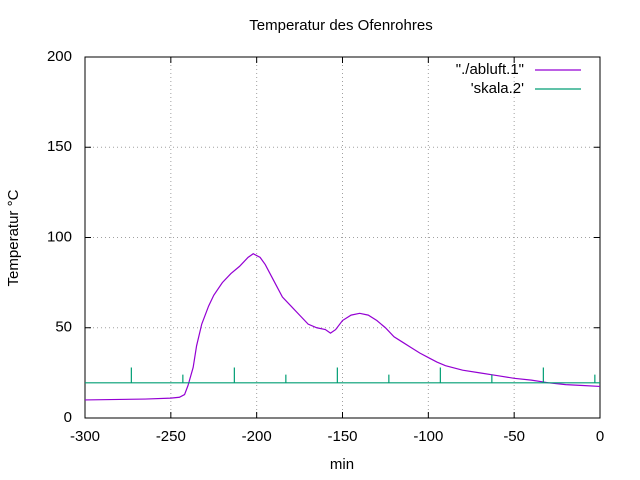  What do you see at coordinates (59, 146) in the screenshot?
I see `y-tick-label: 150` at bounding box center [59, 146].